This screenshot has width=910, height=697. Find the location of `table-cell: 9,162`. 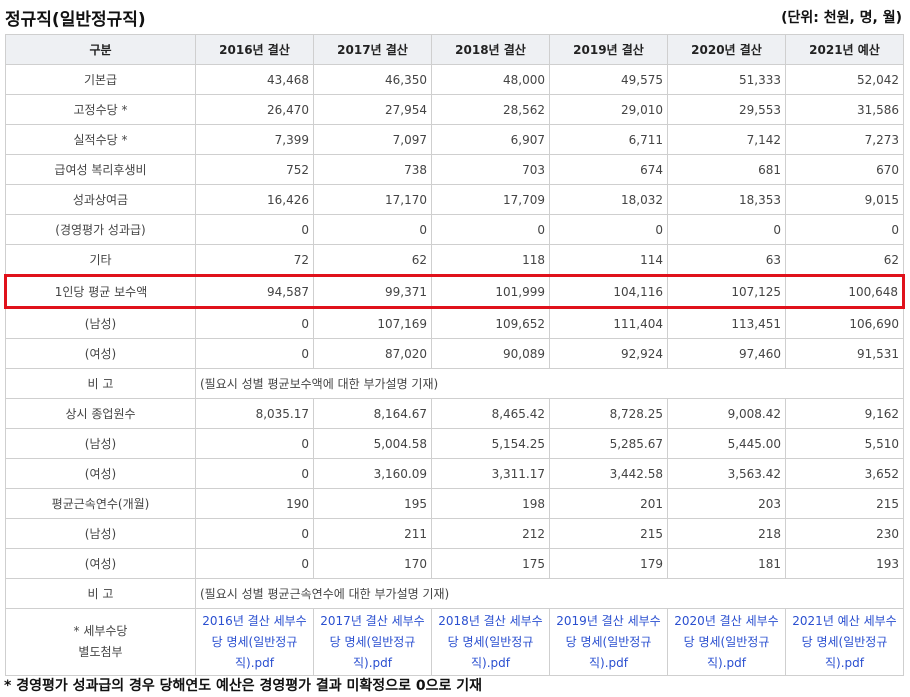

table-cell: 9,162 is located at coordinates (844, 413).